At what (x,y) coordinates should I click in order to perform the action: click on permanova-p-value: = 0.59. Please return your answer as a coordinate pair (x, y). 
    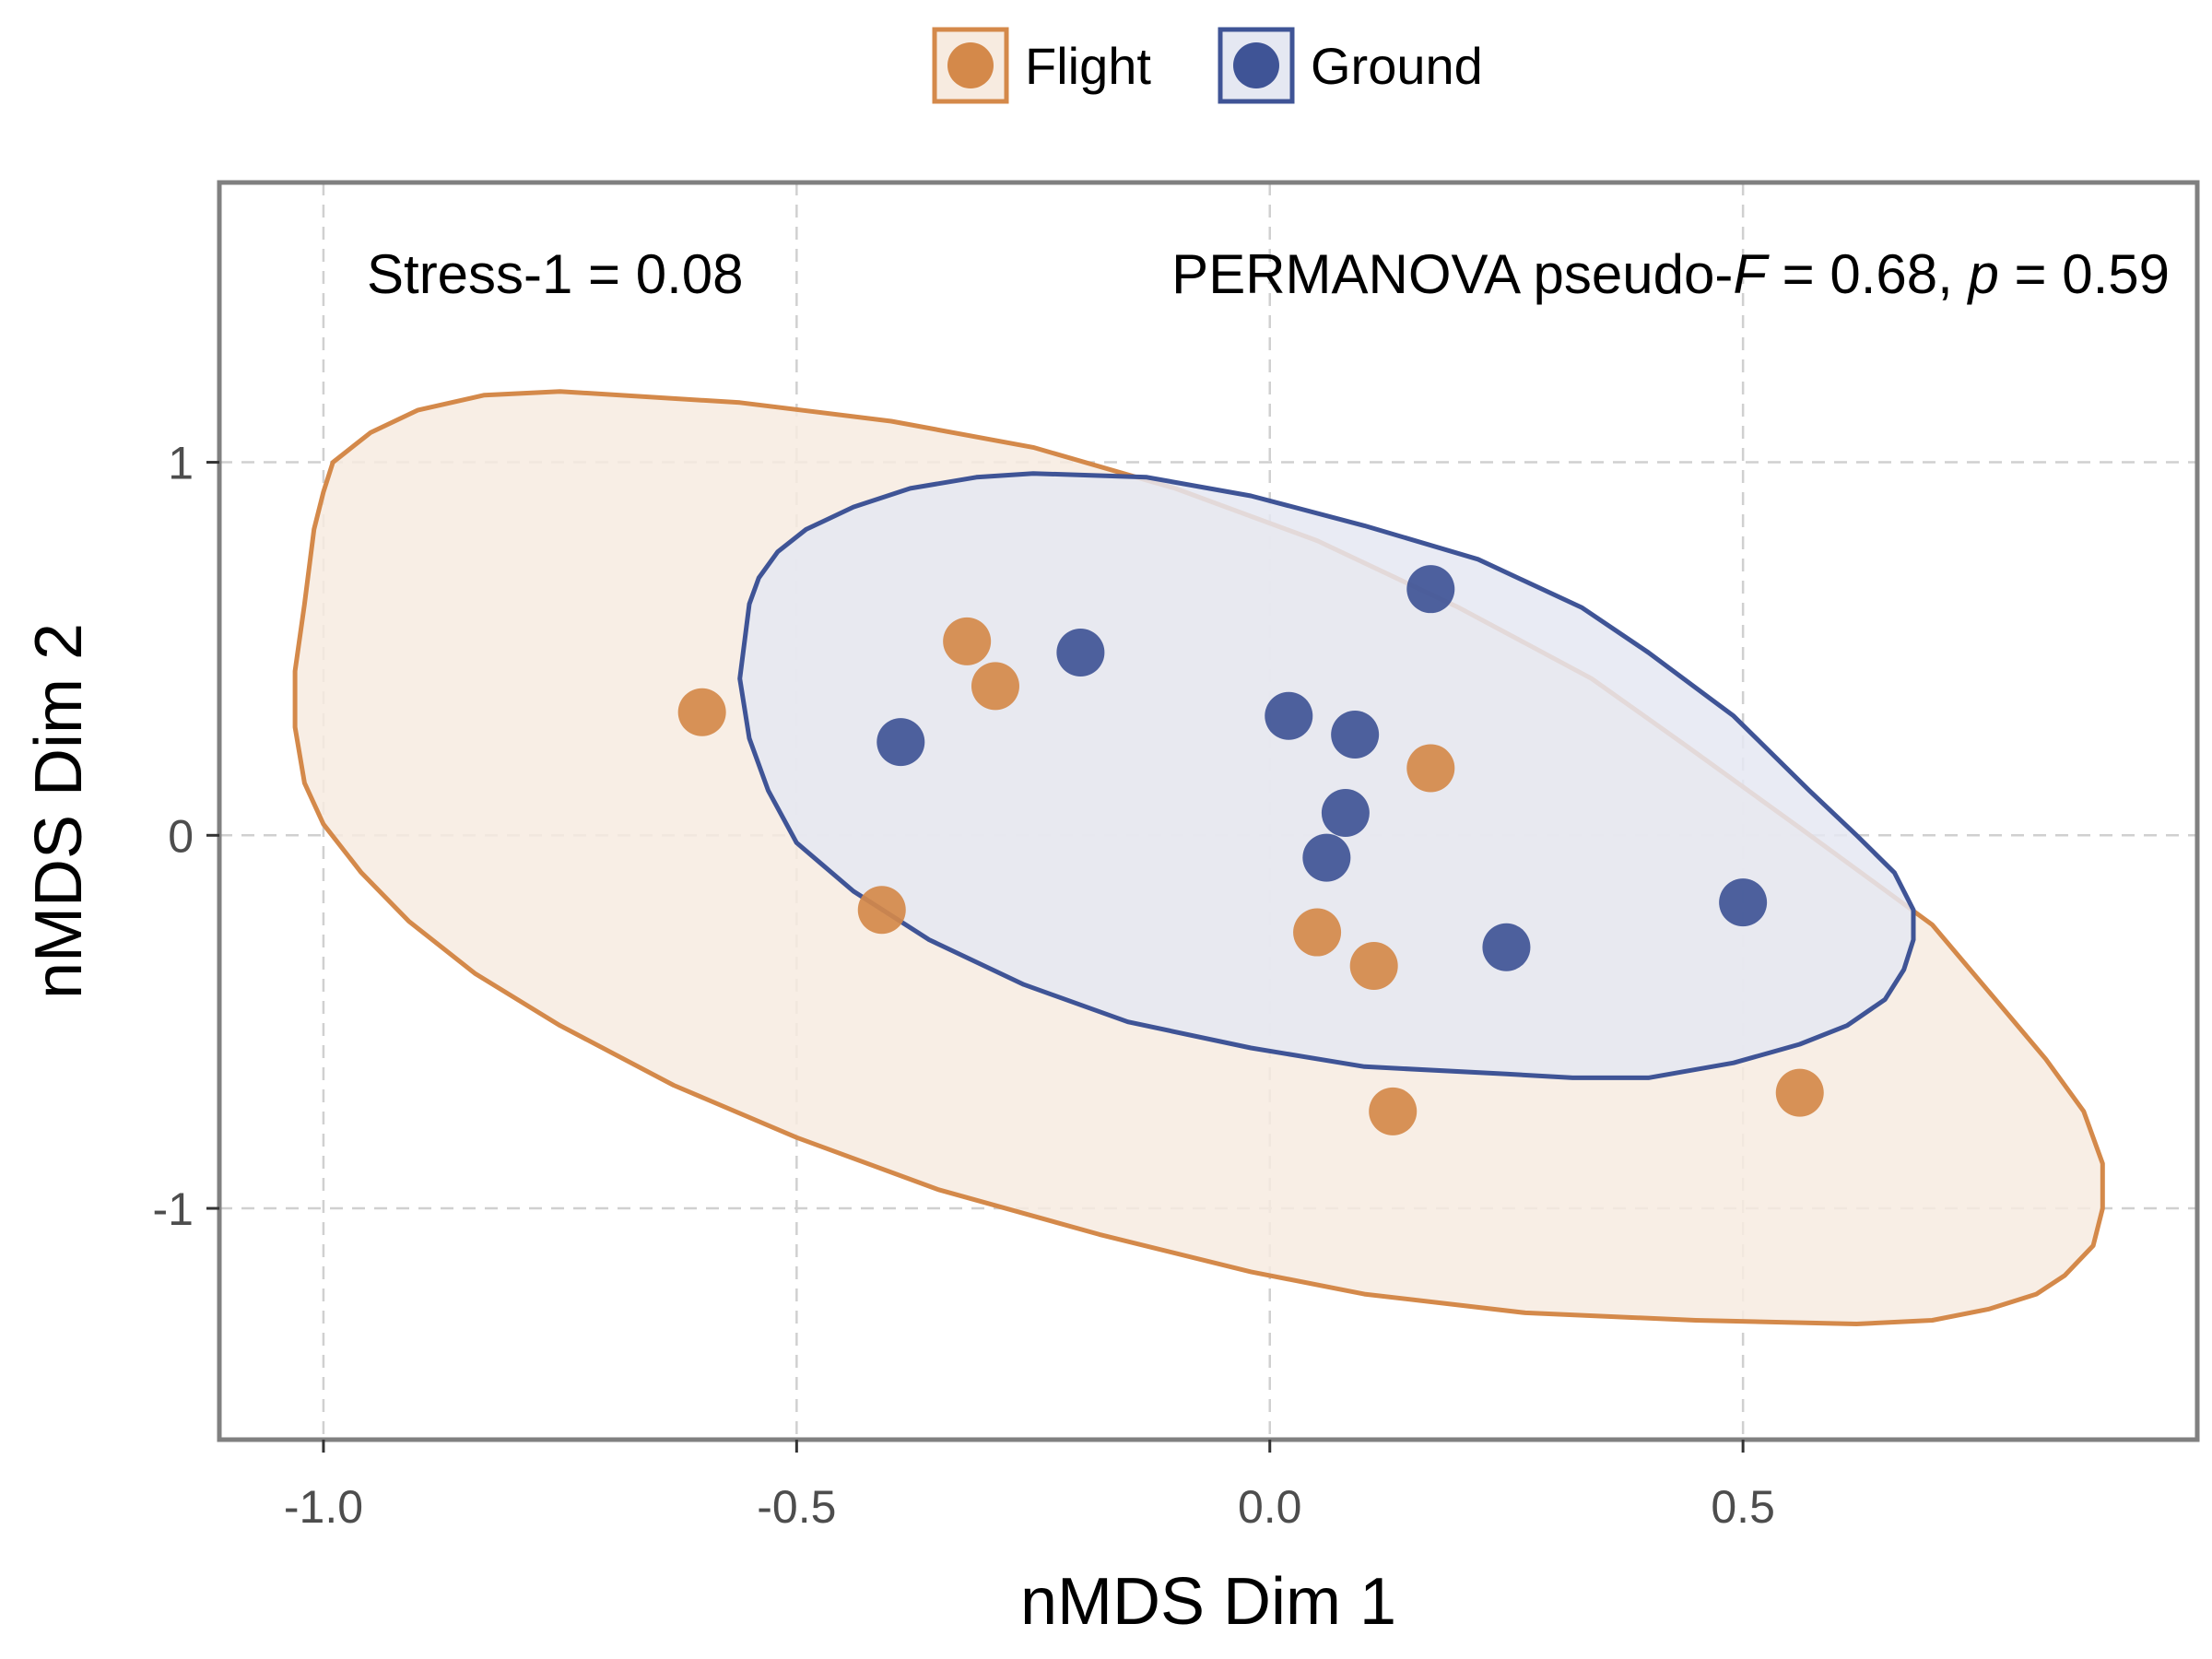
    Looking at the image, I should click on (2084, 274).